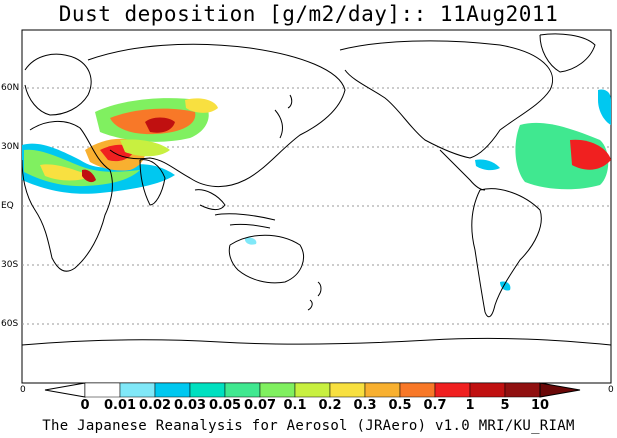 The image size is (617, 438). I want to click on coast-central-america, so click(462, 170).